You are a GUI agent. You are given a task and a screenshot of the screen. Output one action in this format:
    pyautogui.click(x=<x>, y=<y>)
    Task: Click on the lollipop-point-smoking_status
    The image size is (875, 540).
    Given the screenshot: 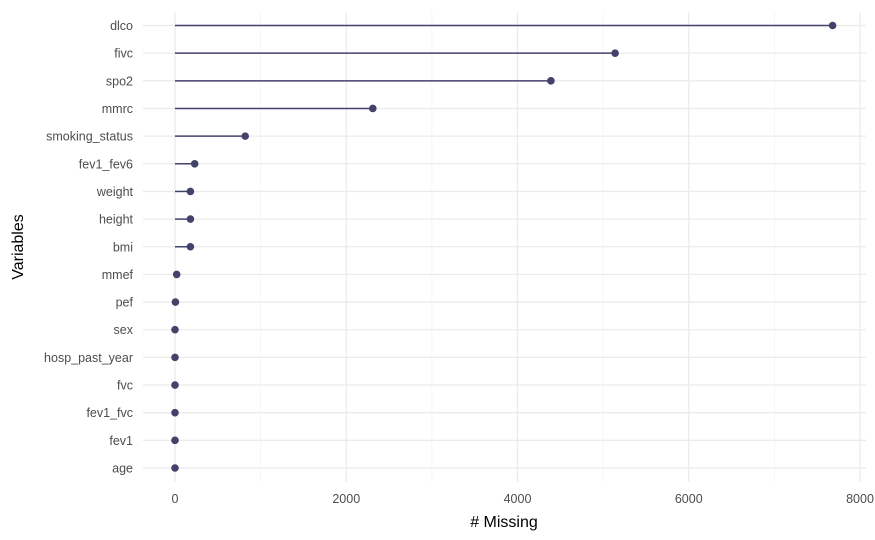 What is the action you would take?
    pyautogui.click(x=245, y=136)
    